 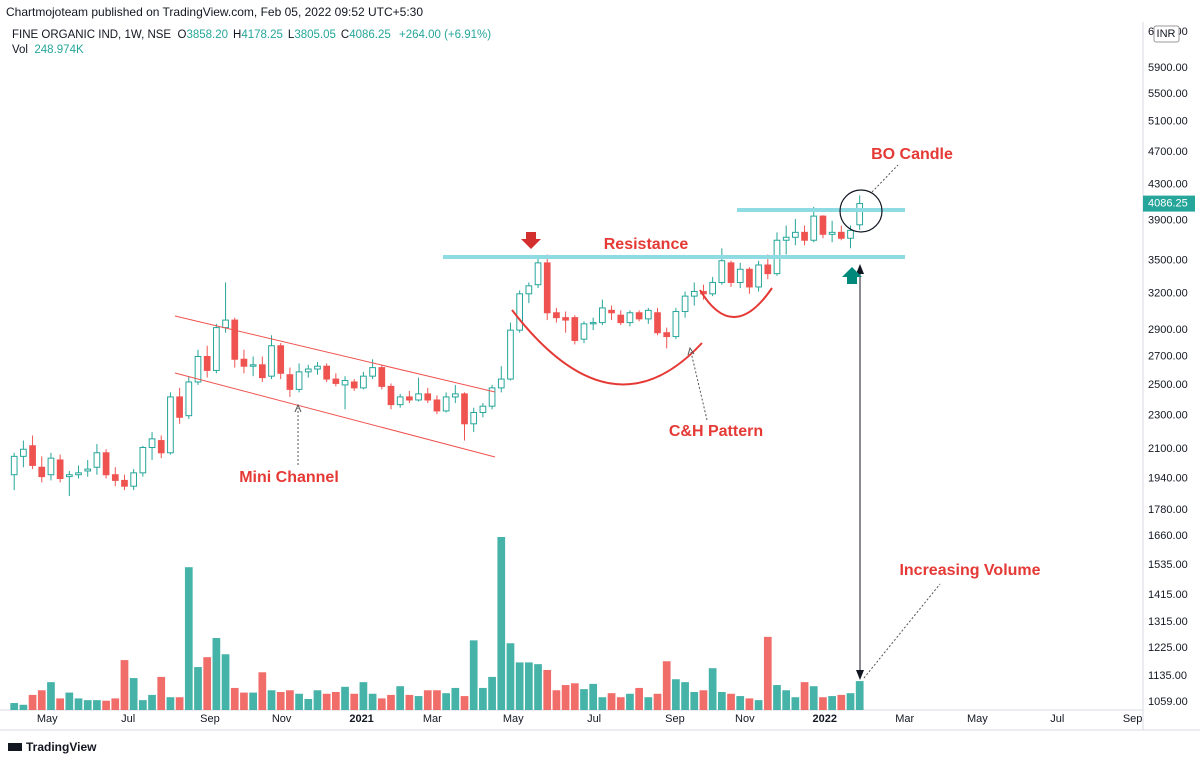 What do you see at coordinates (92, 35) in the screenshot?
I see `symbol: FINE ORGANIC IND, 1W, NSE` at bounding box center [92, 35].